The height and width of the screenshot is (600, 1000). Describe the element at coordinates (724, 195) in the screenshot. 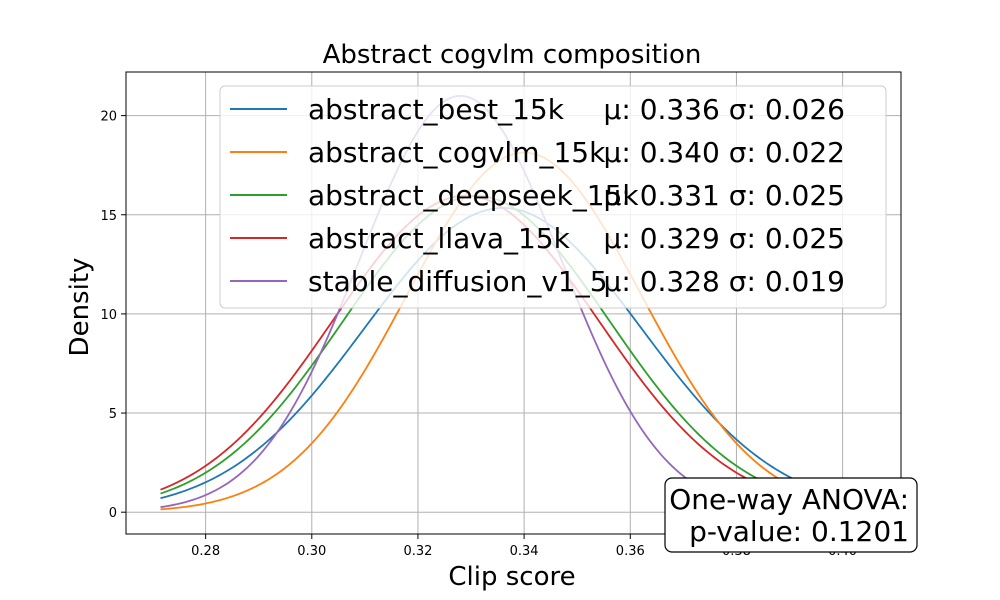

I see `legend-stats: μ: 0.331 σ: 0.025` at that location.